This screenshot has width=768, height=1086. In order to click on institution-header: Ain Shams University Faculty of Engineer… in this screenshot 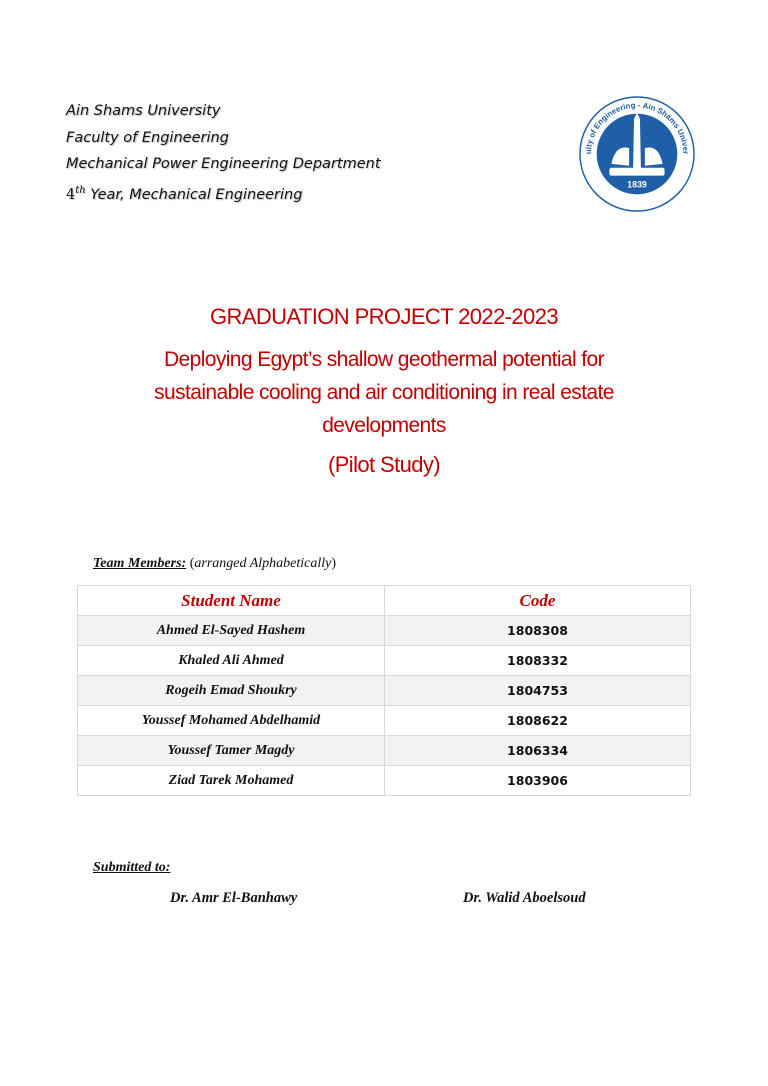, I will do `click(223, 153)`.